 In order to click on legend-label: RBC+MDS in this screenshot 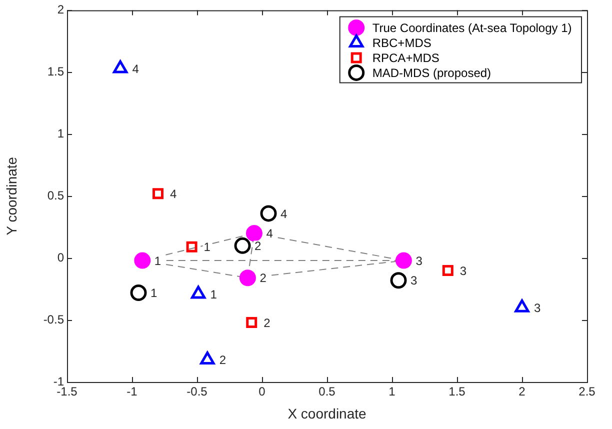, I will do `click(402, 43)`.